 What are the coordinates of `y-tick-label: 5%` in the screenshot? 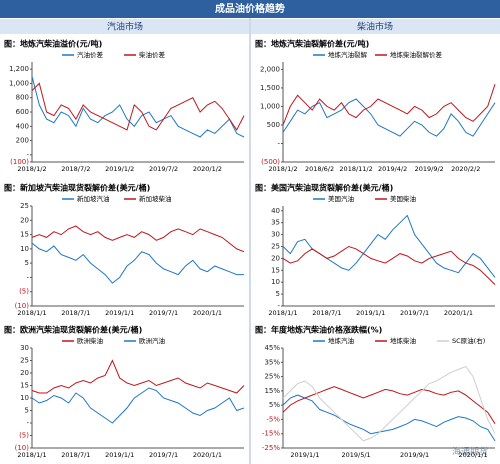 It's located at (274, 405).